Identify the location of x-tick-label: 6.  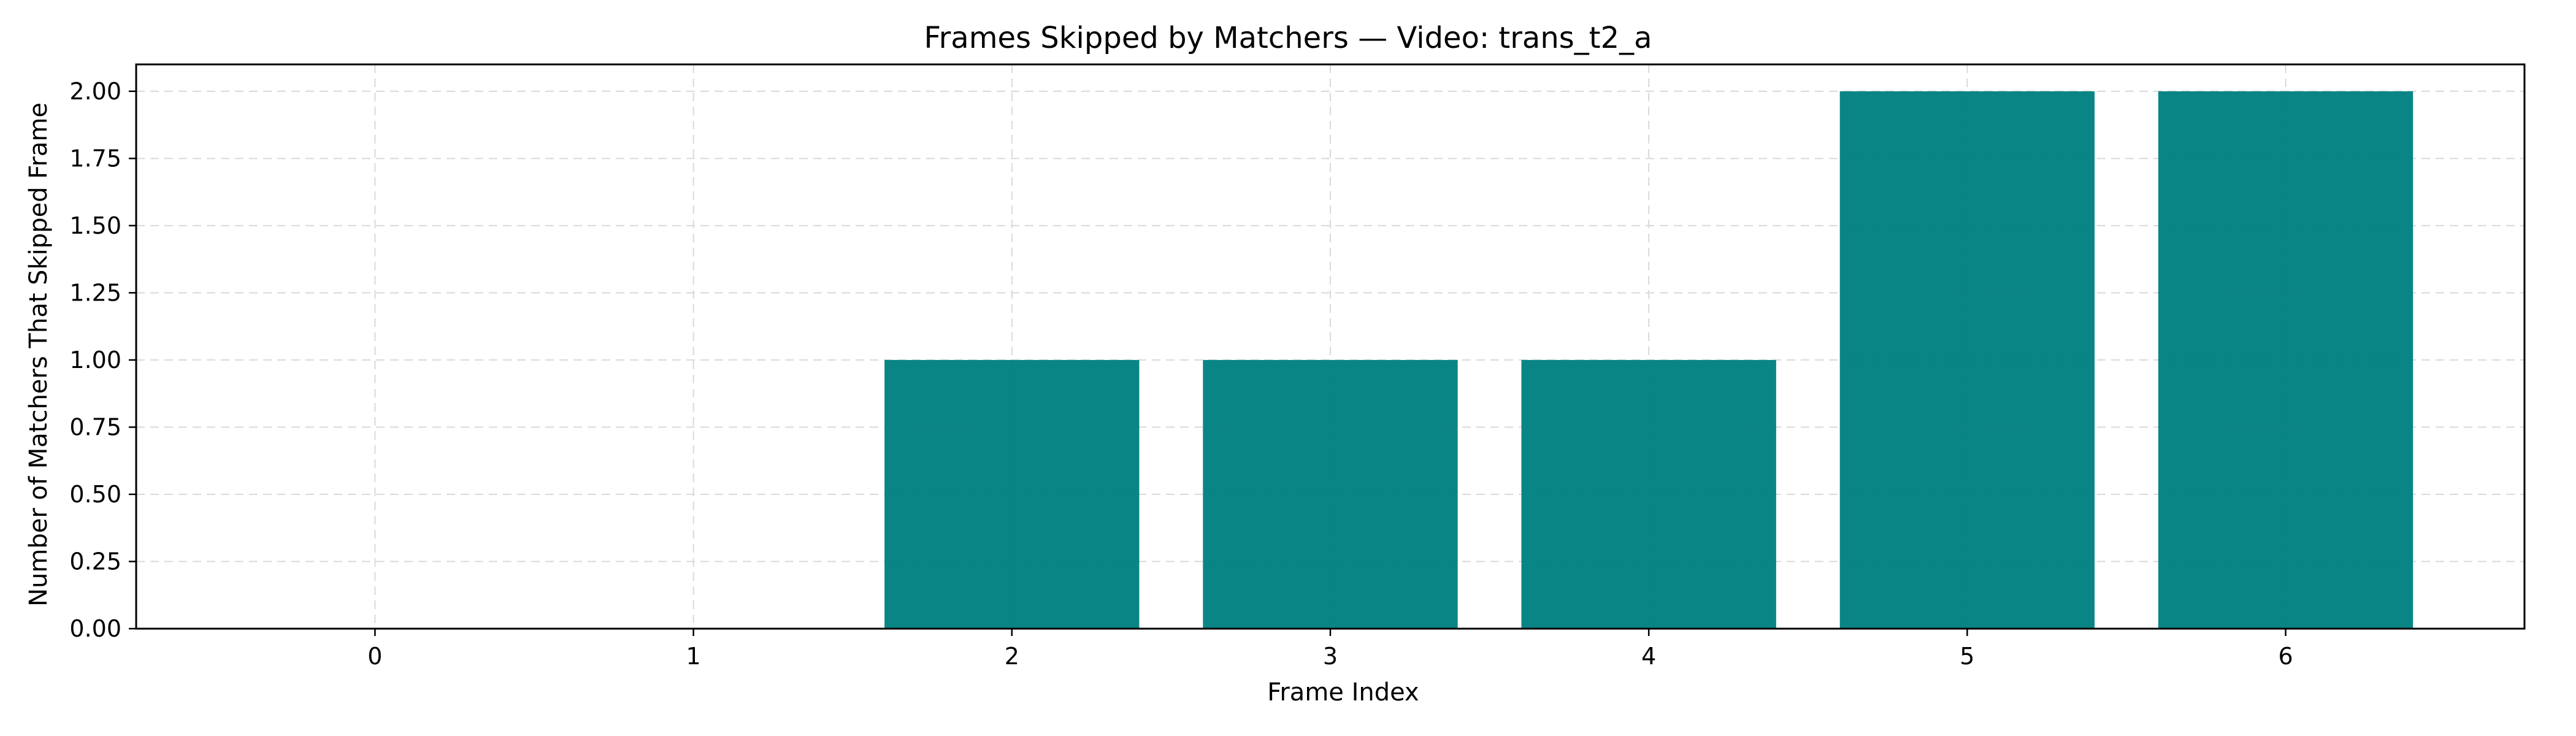
(2286, 656).